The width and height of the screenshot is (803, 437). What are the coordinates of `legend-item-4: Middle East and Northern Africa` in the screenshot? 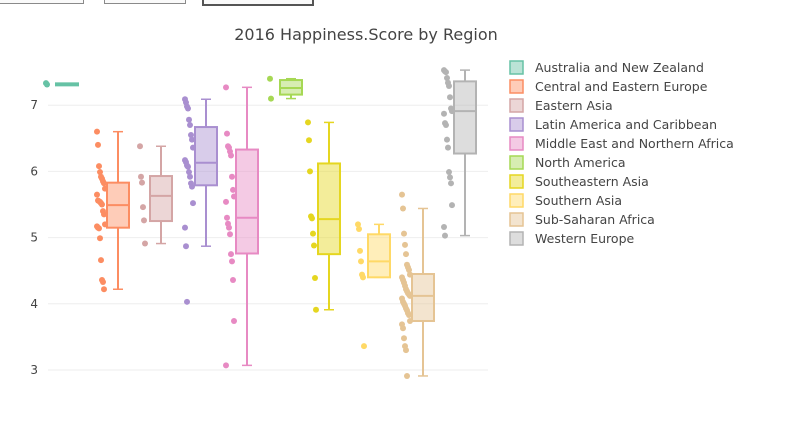 It's located at (621, 143).